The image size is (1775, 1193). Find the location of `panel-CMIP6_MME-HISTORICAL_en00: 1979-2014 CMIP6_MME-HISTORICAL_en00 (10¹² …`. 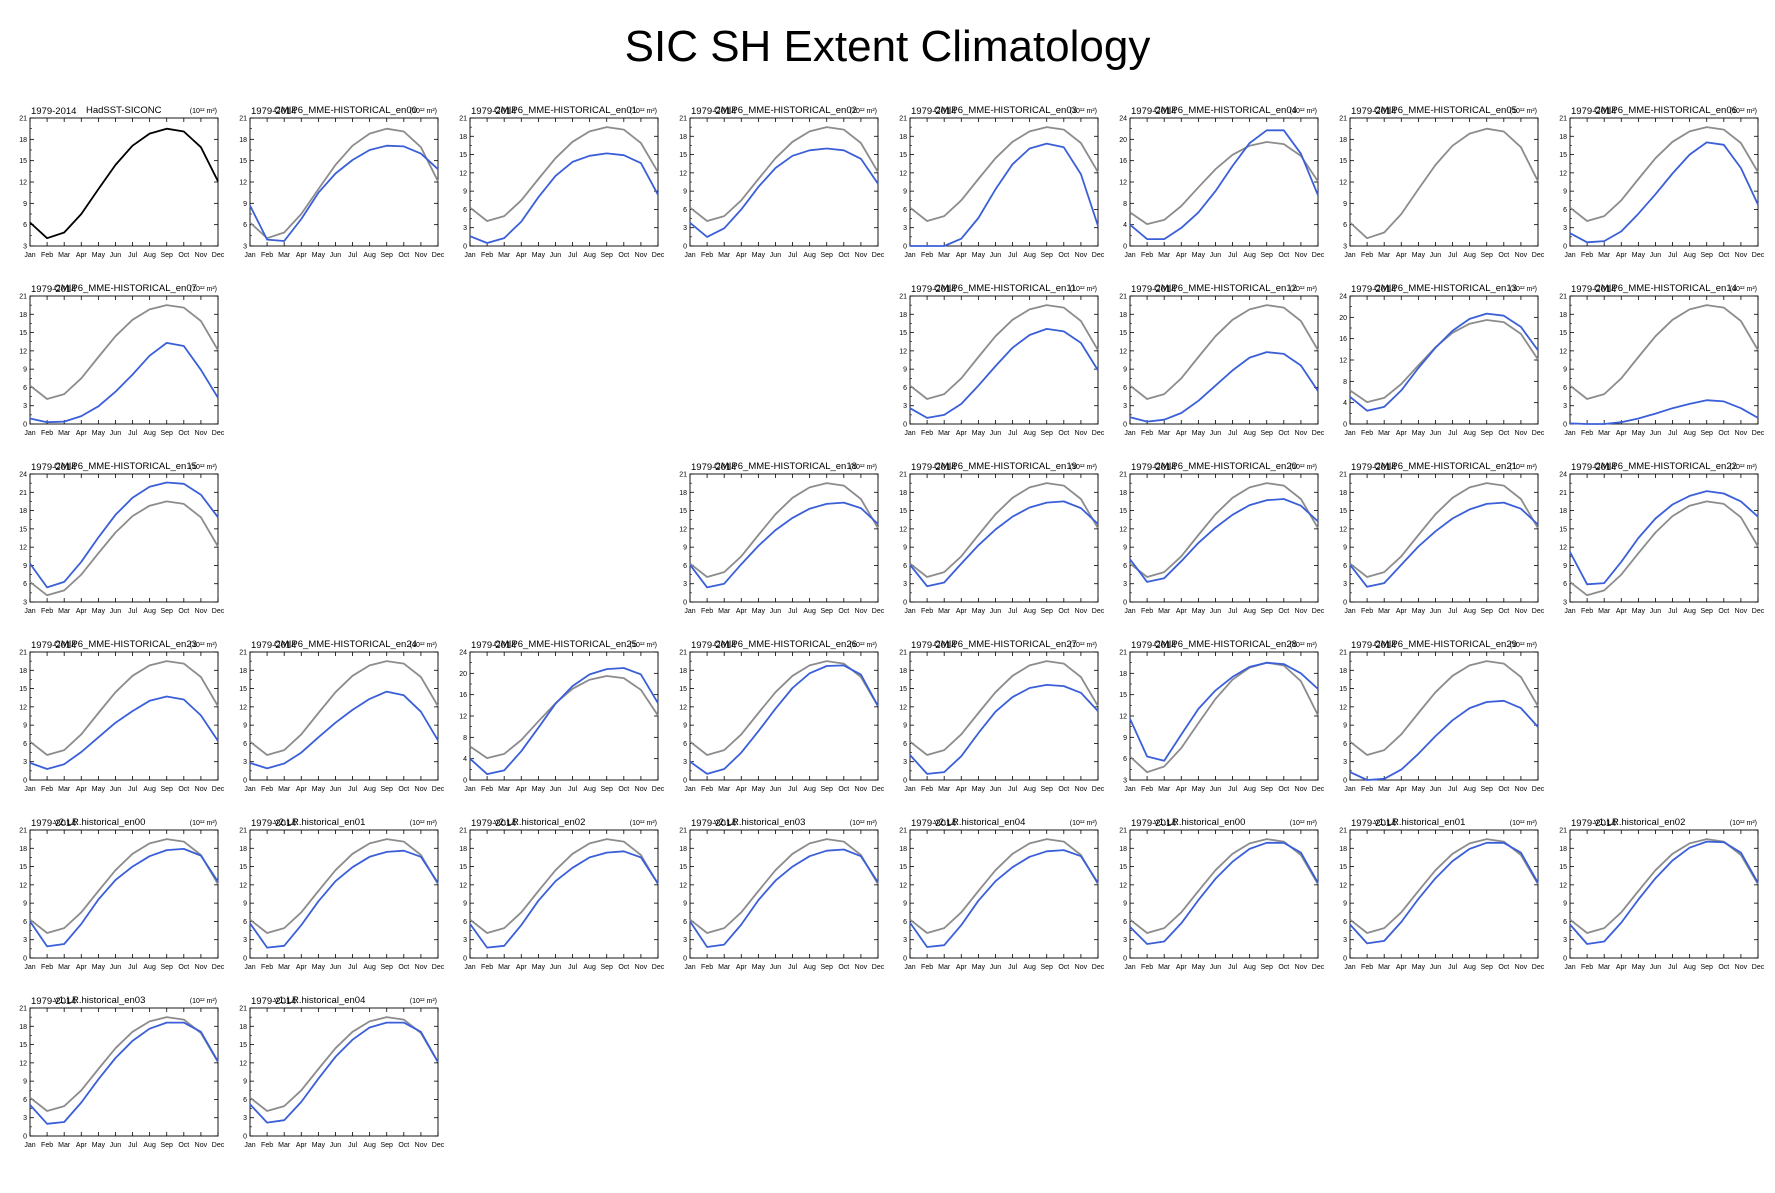

panel-CMIP6_MME-HISTORICAL_en00: 1979-2014 CMIP6_MME-HISTORICAL_en00 (10¹² … is located at coordinates (332, 193).